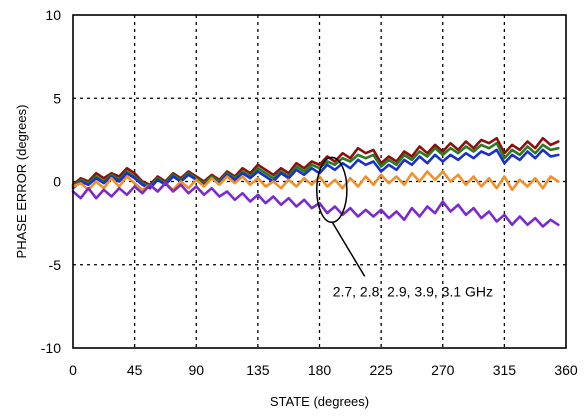  I want to click on x-tick-label: 315, so click(505, 370).